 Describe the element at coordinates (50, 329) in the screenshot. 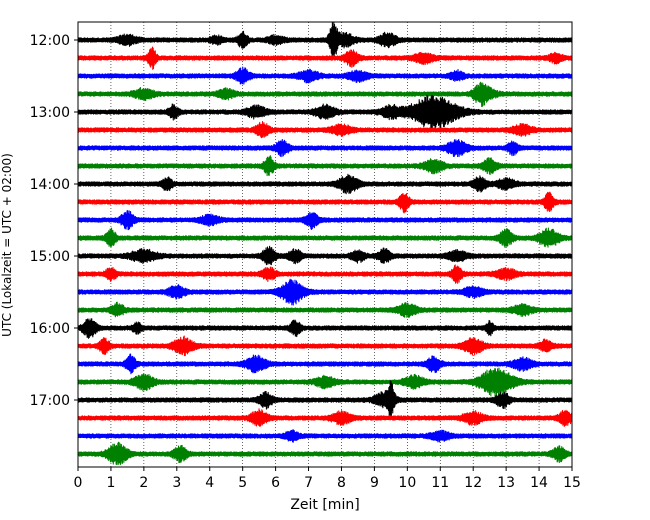

I see `y-tick-label: 16:00` at that location.